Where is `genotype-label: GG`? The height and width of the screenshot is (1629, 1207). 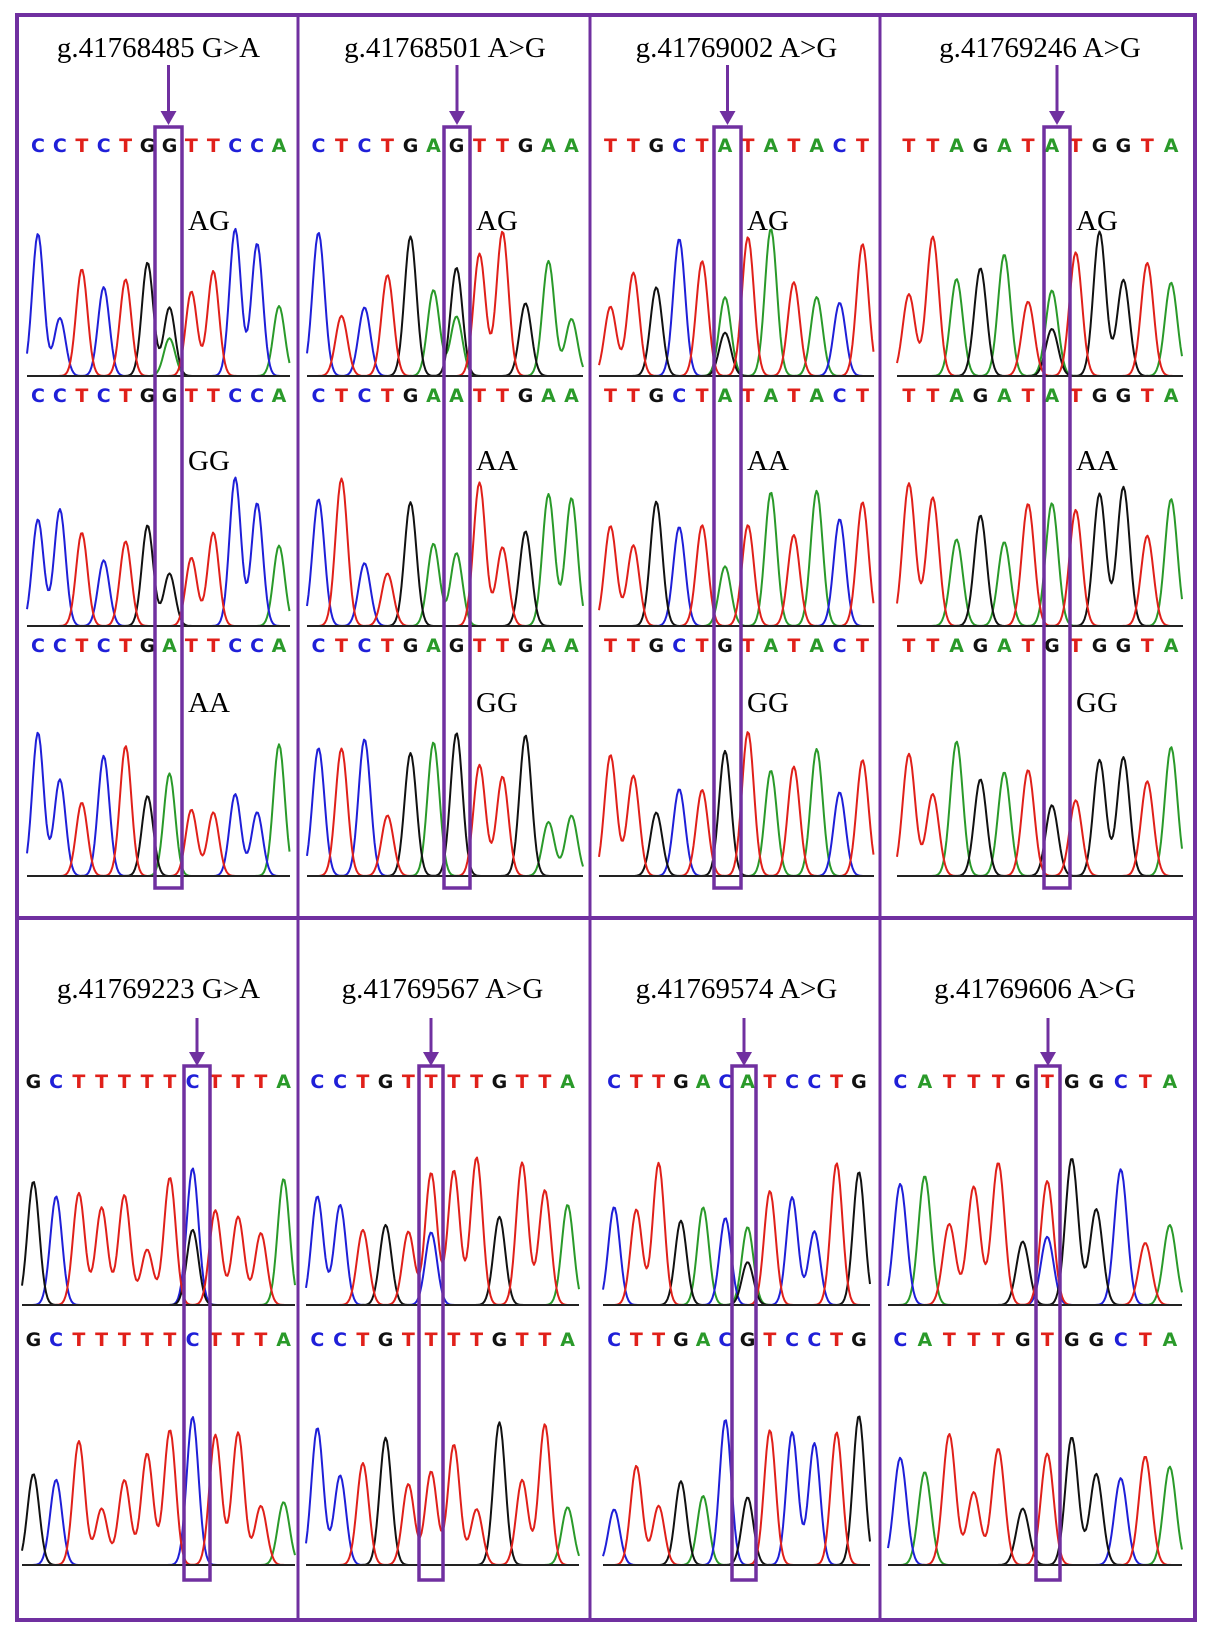
genotype-label: GG is located at coordinates (209, 461).